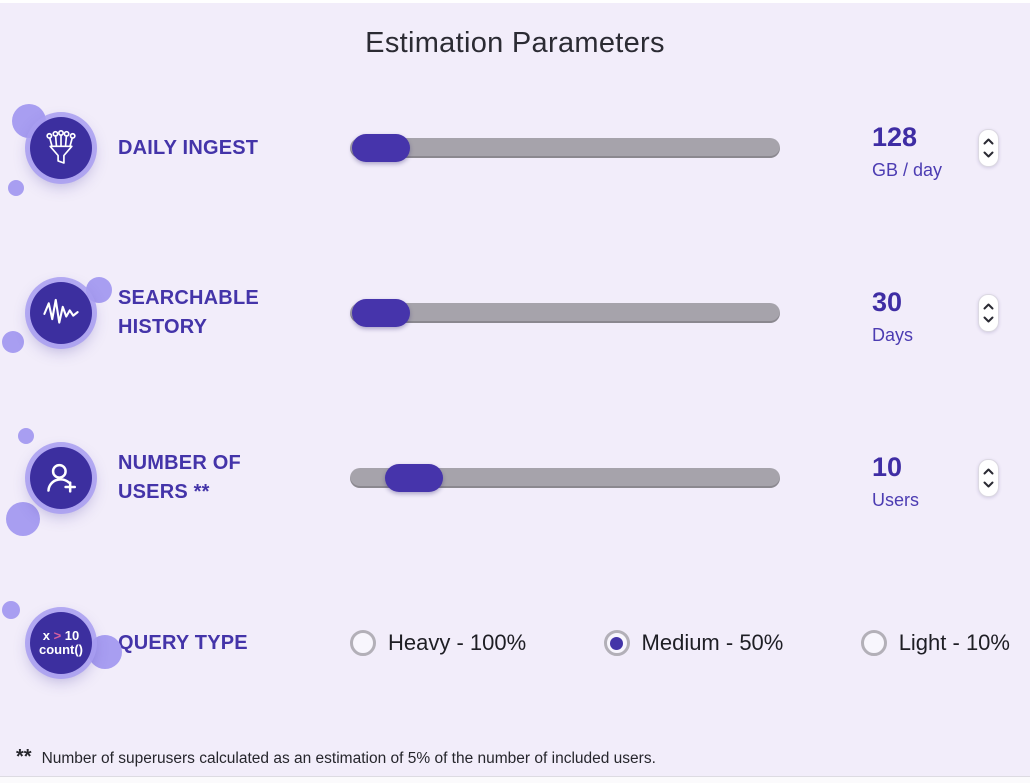 The width and height of the screenshot is (1030, 783). What do you see at coordinates (712, 642) in the screenshot?
I see `radio-medium-label: Medium - 50%` at bounding box center [712, 642].